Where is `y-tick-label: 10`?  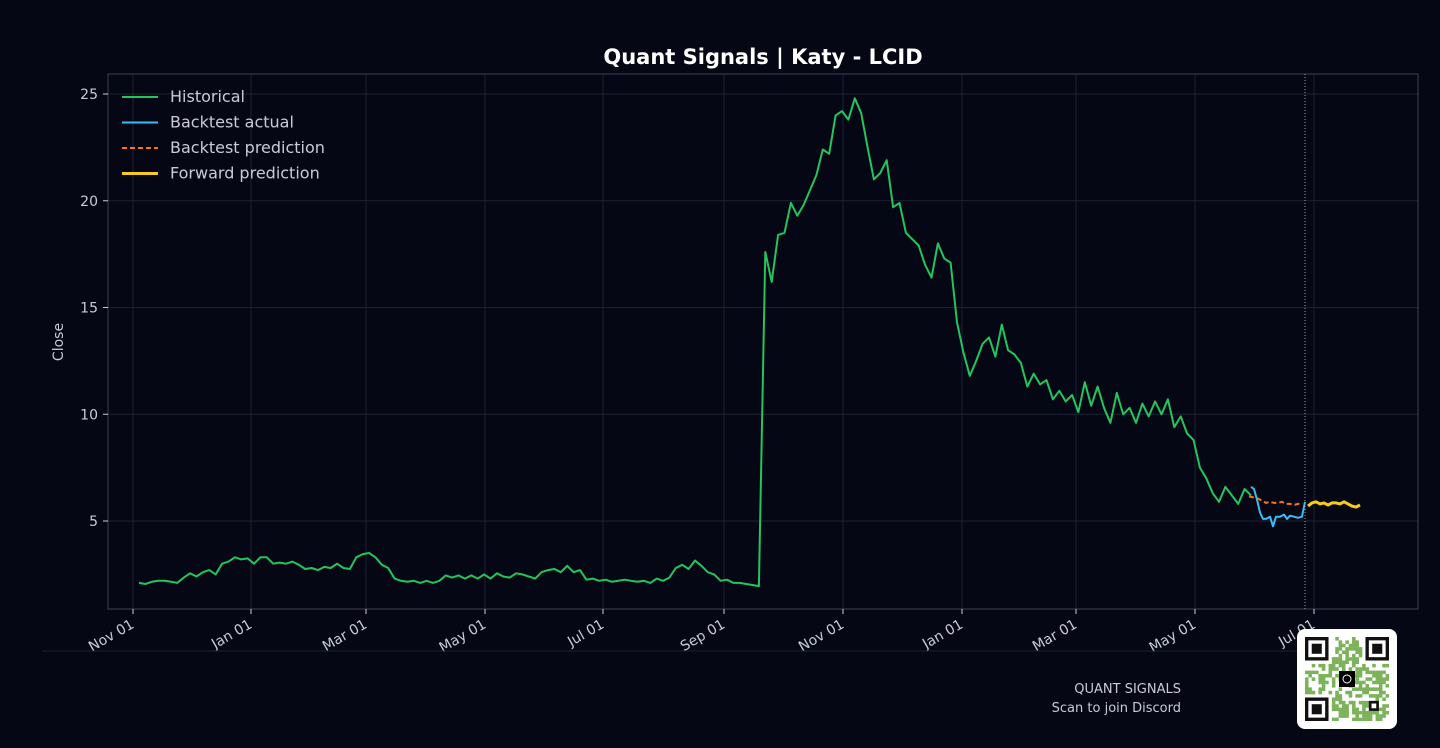
y-tick-label: 10 is located at coordinates (89, 415).